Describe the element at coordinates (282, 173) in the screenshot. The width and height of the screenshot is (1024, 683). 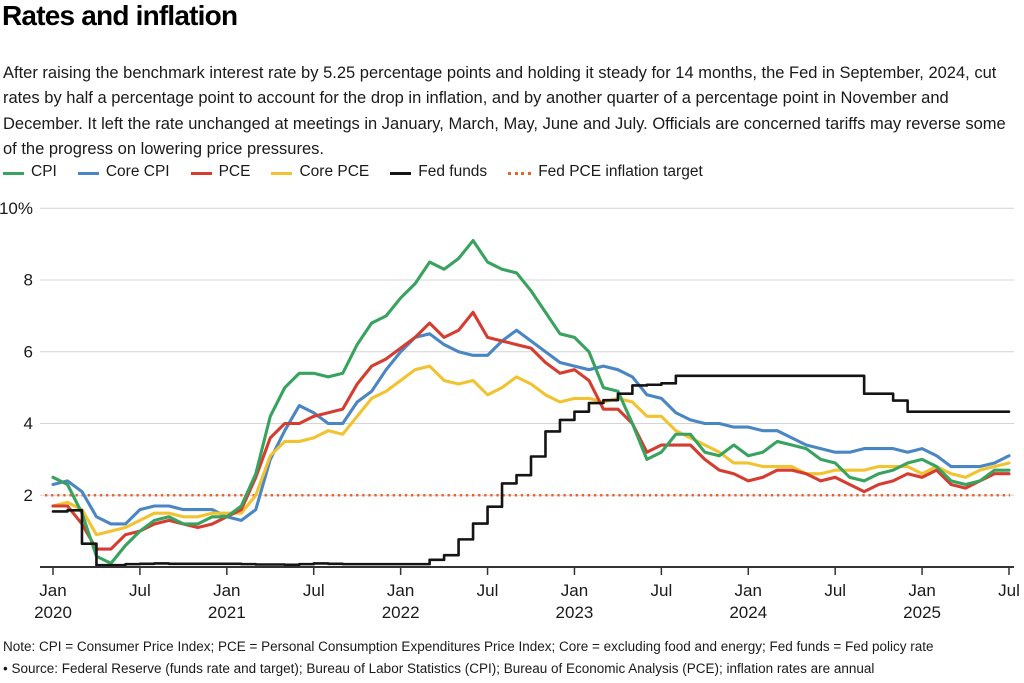
I see `core-pce-swatch-icon` at that location.